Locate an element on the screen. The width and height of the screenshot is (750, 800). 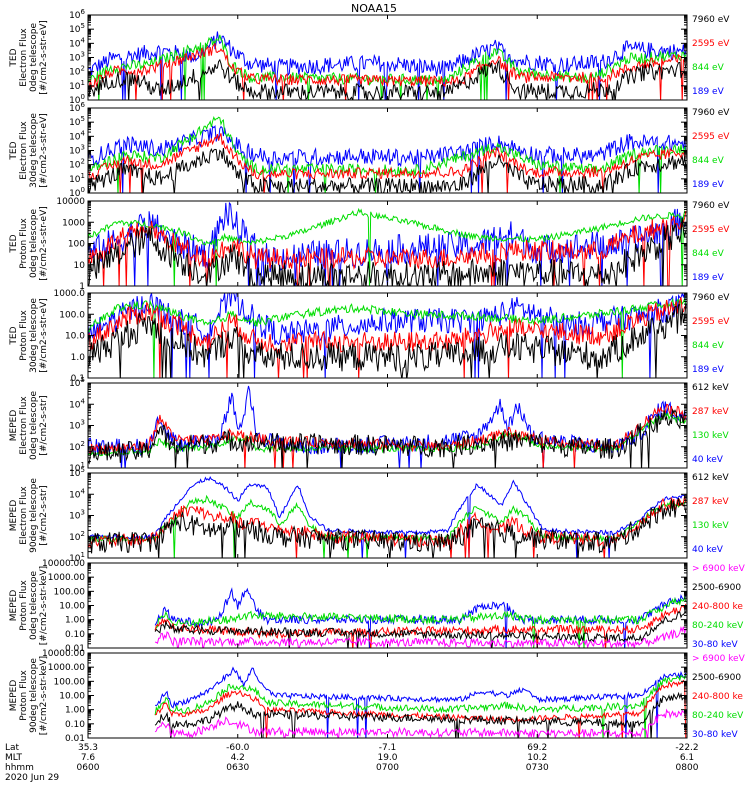
y-tick-label: 100.0 is located at coordinates (72, 315).